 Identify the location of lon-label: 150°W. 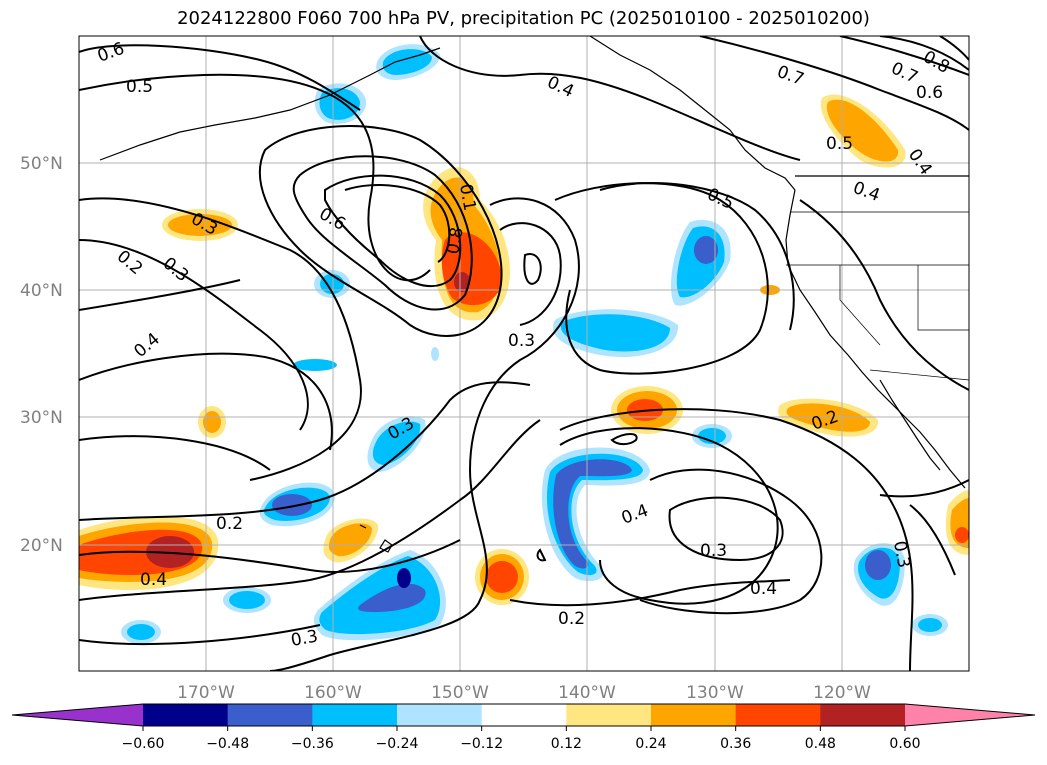
(460, 693).